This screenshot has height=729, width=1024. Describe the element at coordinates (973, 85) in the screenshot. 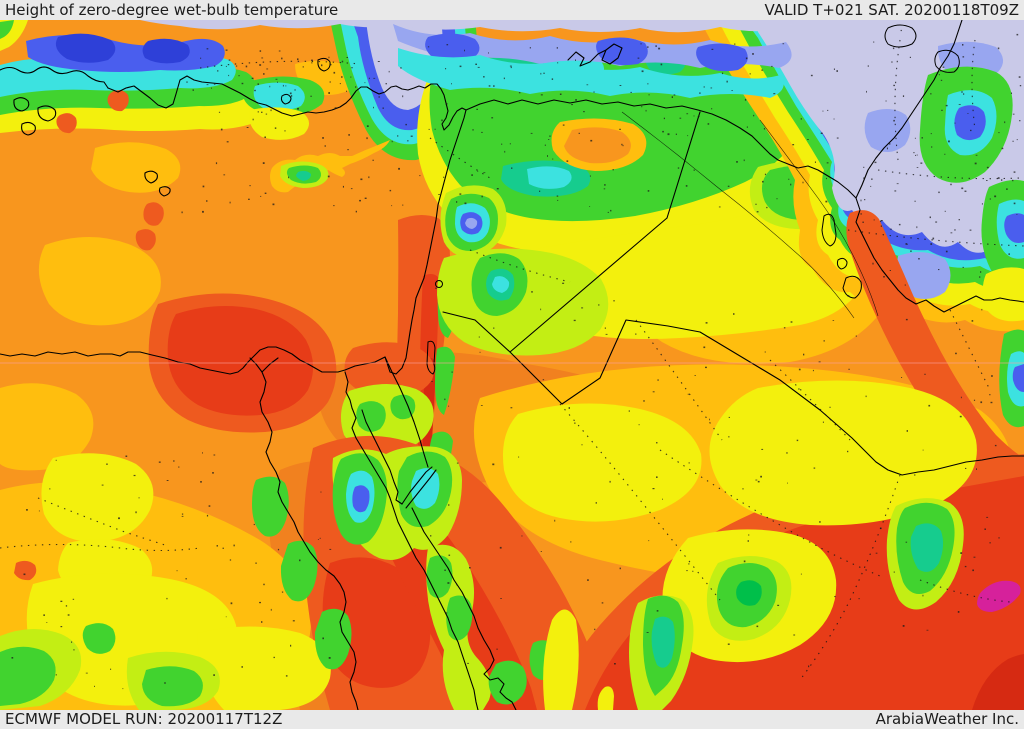

I see `map-dotl-shape` at that location.